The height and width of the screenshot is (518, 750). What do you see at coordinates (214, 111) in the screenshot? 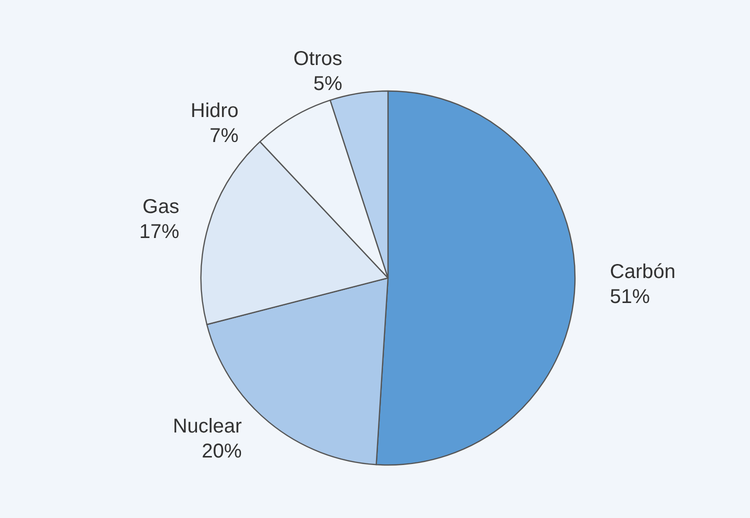
I see `slice-label: Hidro` at bounding box center [214, 111].